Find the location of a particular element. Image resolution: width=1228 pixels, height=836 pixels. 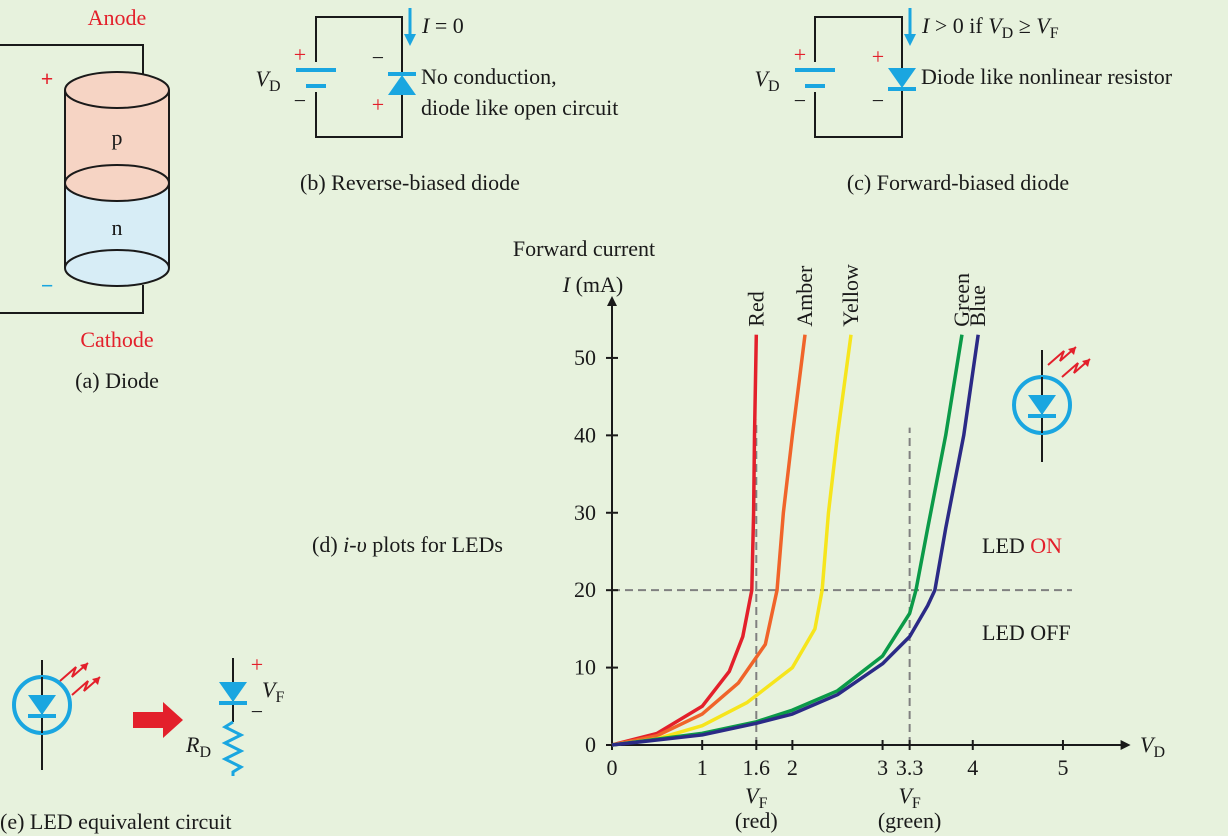

resistor is located at coordinates (233, 748).